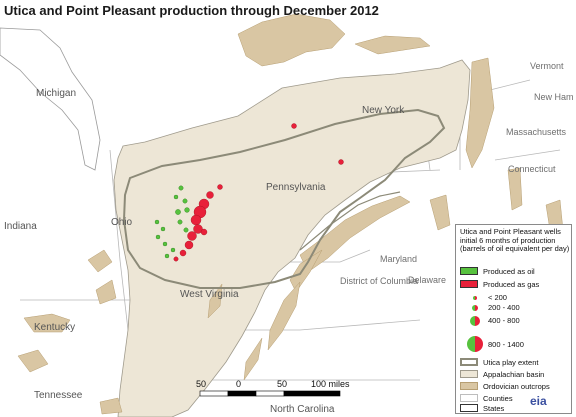 The width and height of the screenshot is (576, 417). Describe the element at coordinates (469, 374) in the screenshot. I see `basin-swatch` at that location.